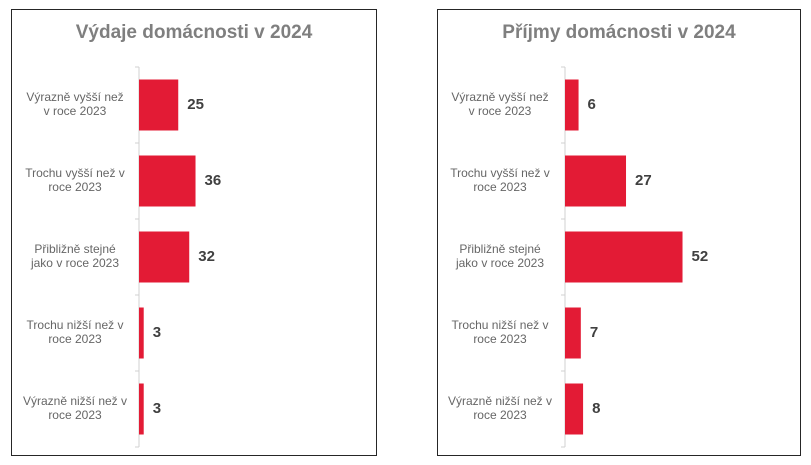 This screenshot has height=465, width=811. What do you see at coordinates (700, 256) in the screenshot?
I see `data-label: 52` at bounding box center [700, 256].